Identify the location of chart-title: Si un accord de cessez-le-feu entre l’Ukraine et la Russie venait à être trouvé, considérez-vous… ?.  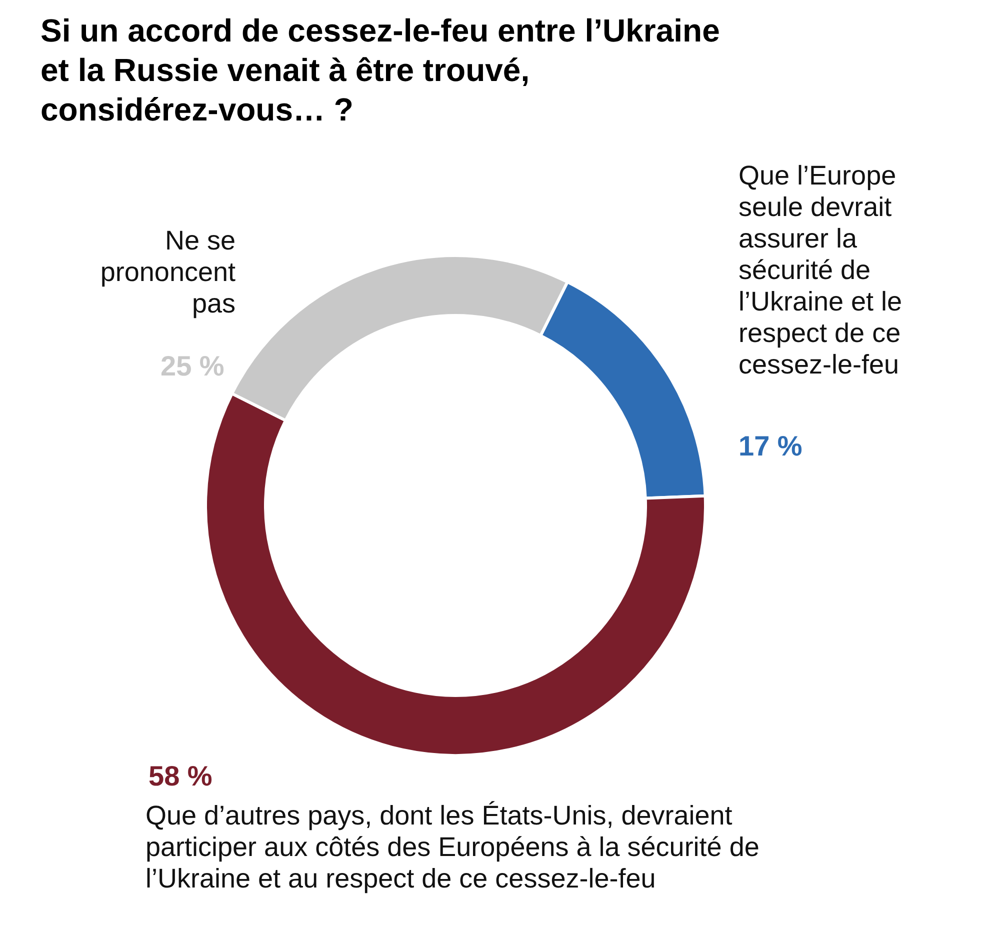
(380, 70).